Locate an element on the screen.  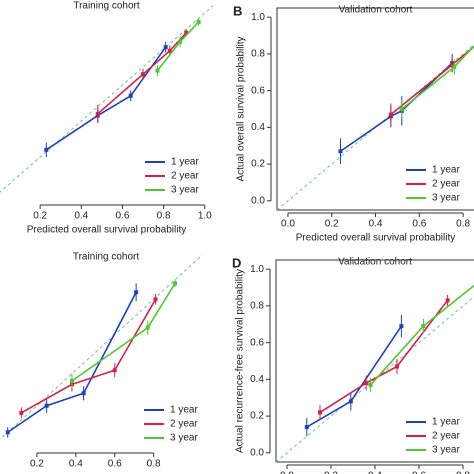
panel-label: B is located at coordinates (237, 10).